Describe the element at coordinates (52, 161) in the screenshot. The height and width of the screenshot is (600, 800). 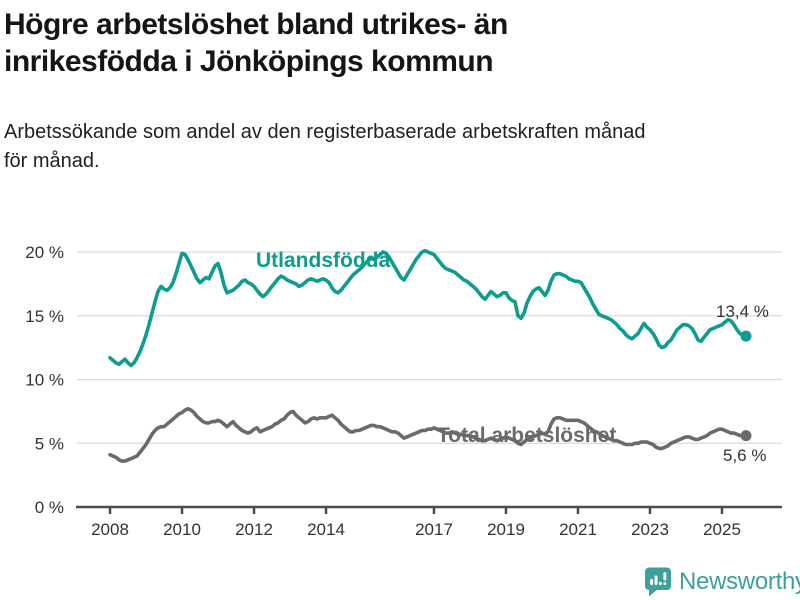
I see `subtitle-line-2: för månad.` at that location.